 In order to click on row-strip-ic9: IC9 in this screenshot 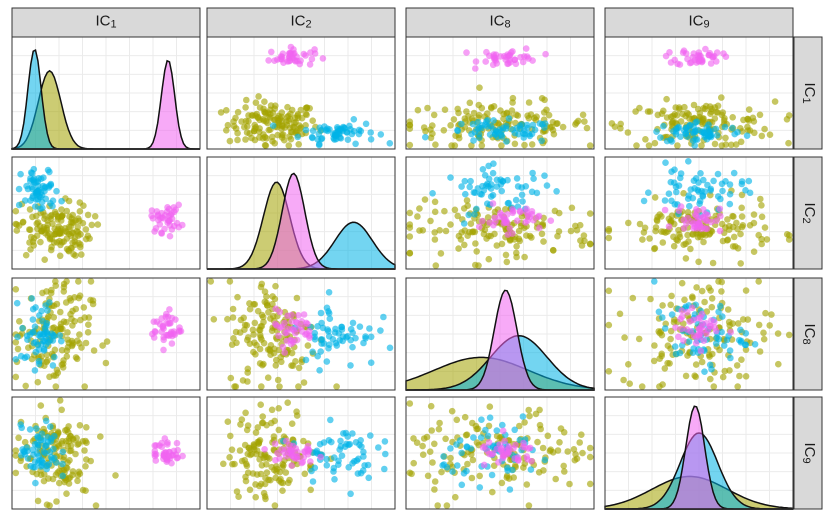, I will do `click(808, 453)`.